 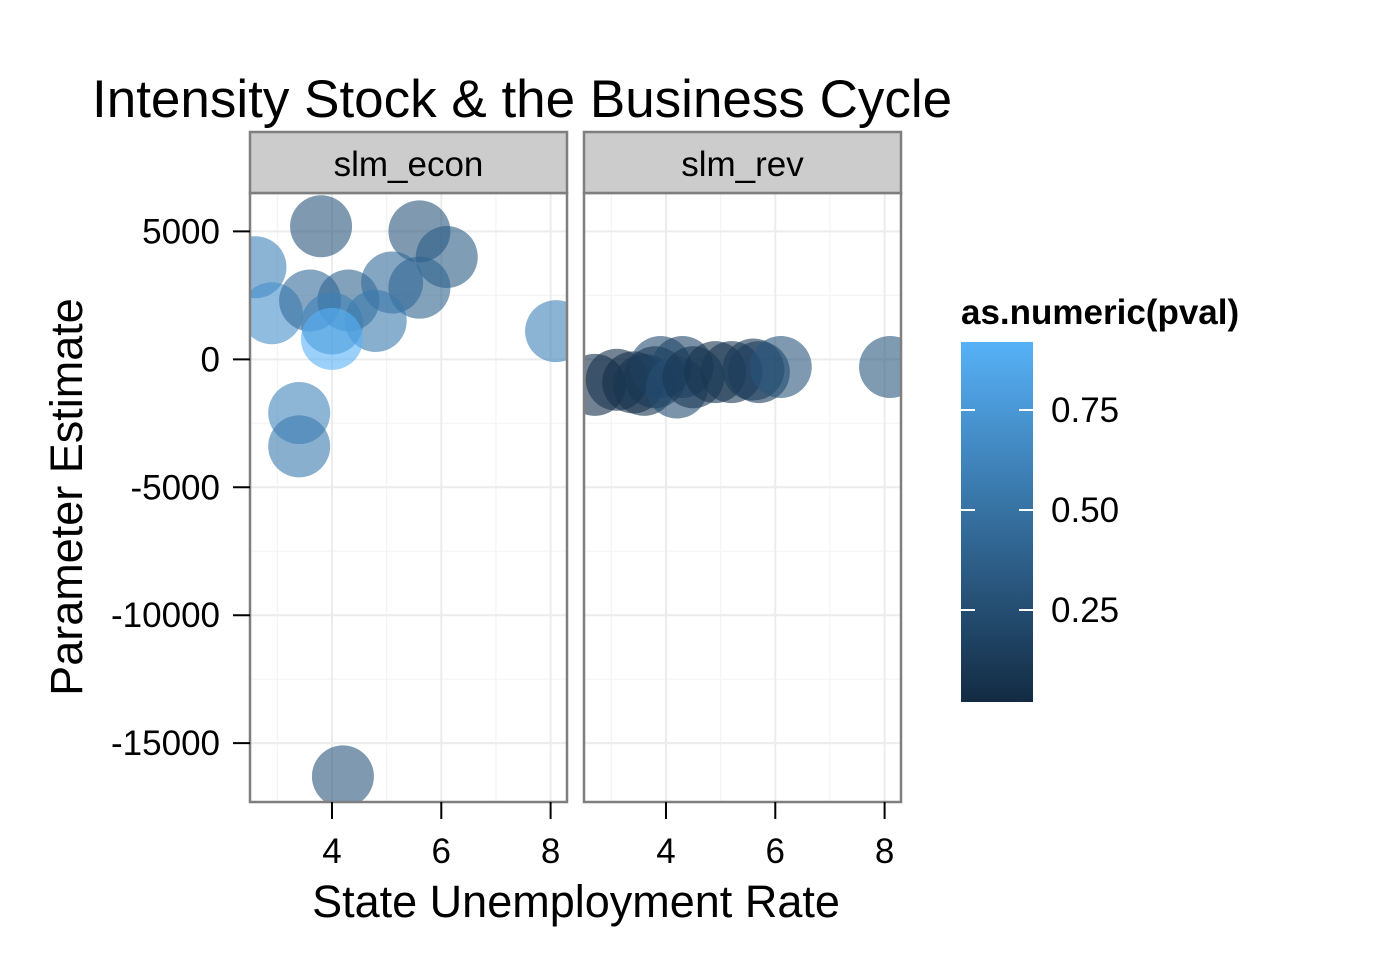 What do you see at coordinates (608, 836) in the screenshot?
I see `x-axis: 4 6 8 4 6 8` at bounding box center [608, 836].